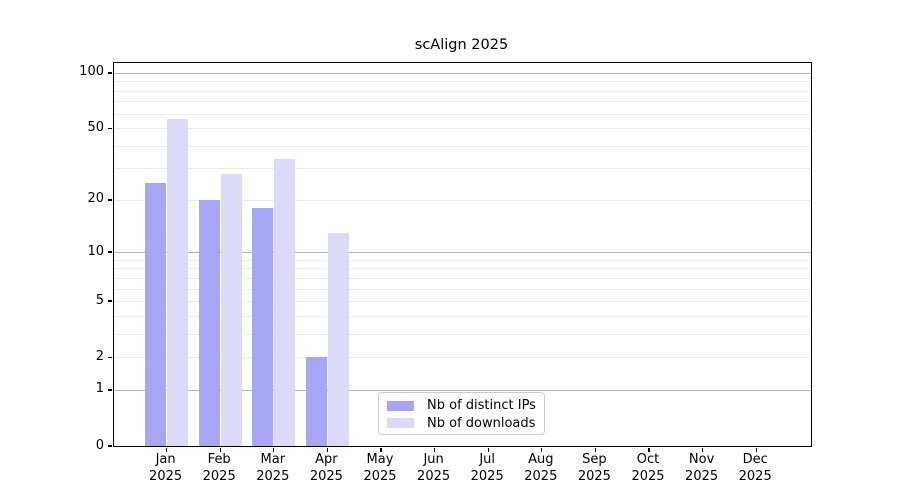 The height and width of the screenshot is (500, 900). Describe the element at coordinates (95, 251) in the screenshot. I see `y-tick-label: 10` at that location.